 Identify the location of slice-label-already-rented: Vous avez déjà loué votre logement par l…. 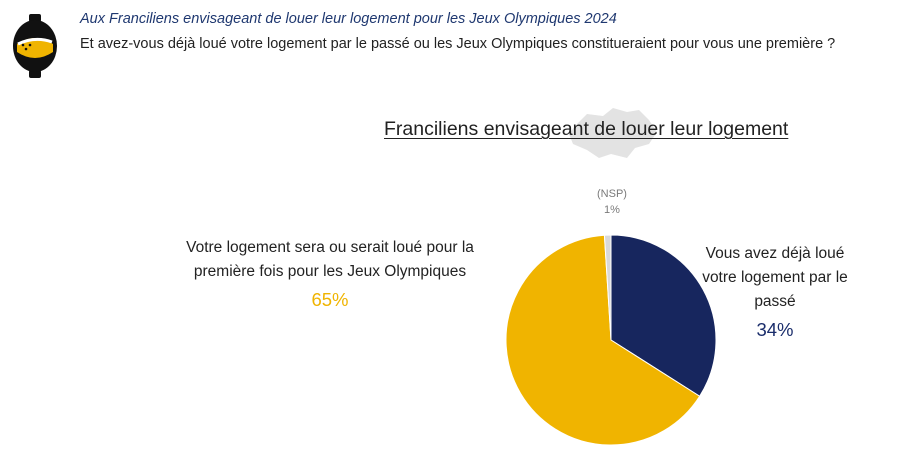
(775, 292).